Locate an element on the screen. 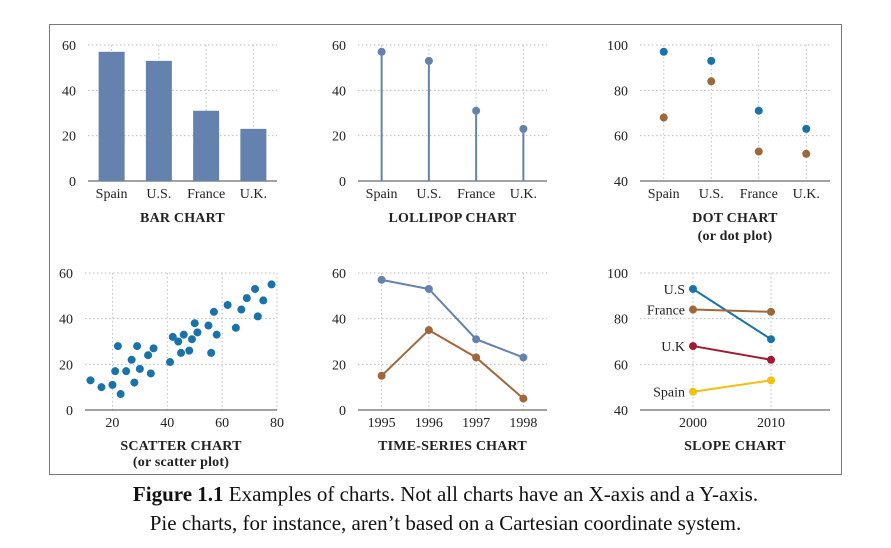 The height and width of the screenshot is (548, 891). chart-title: LOLLIPOP CHART is located at coordinates (453, 218).